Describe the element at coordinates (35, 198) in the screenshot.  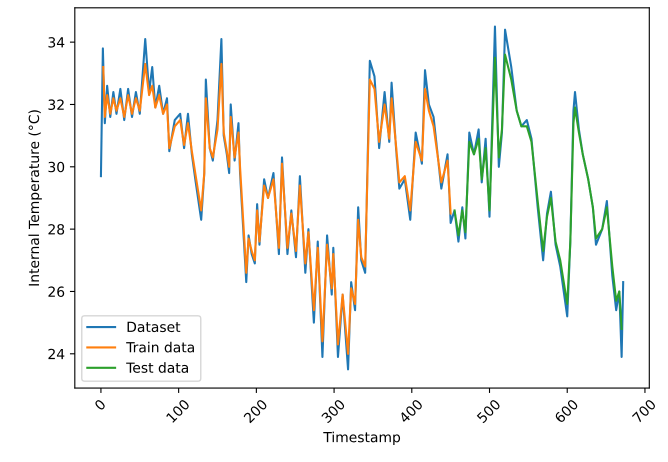
I see `y-axis-title: Internal Temperature (°C)` at that location.